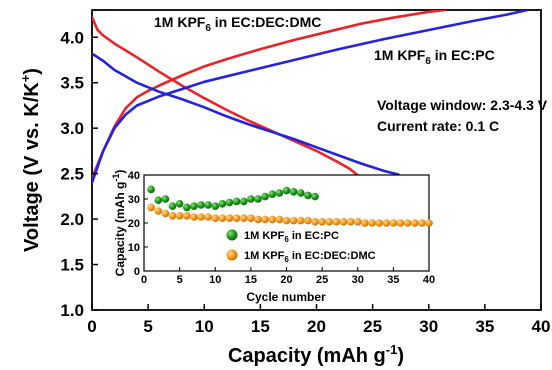 This screenshot has width=552, height=370. Describe the element at coordinates (286, 280) in the screenshot. I see `inset-x-tick-label: 20` at that location.